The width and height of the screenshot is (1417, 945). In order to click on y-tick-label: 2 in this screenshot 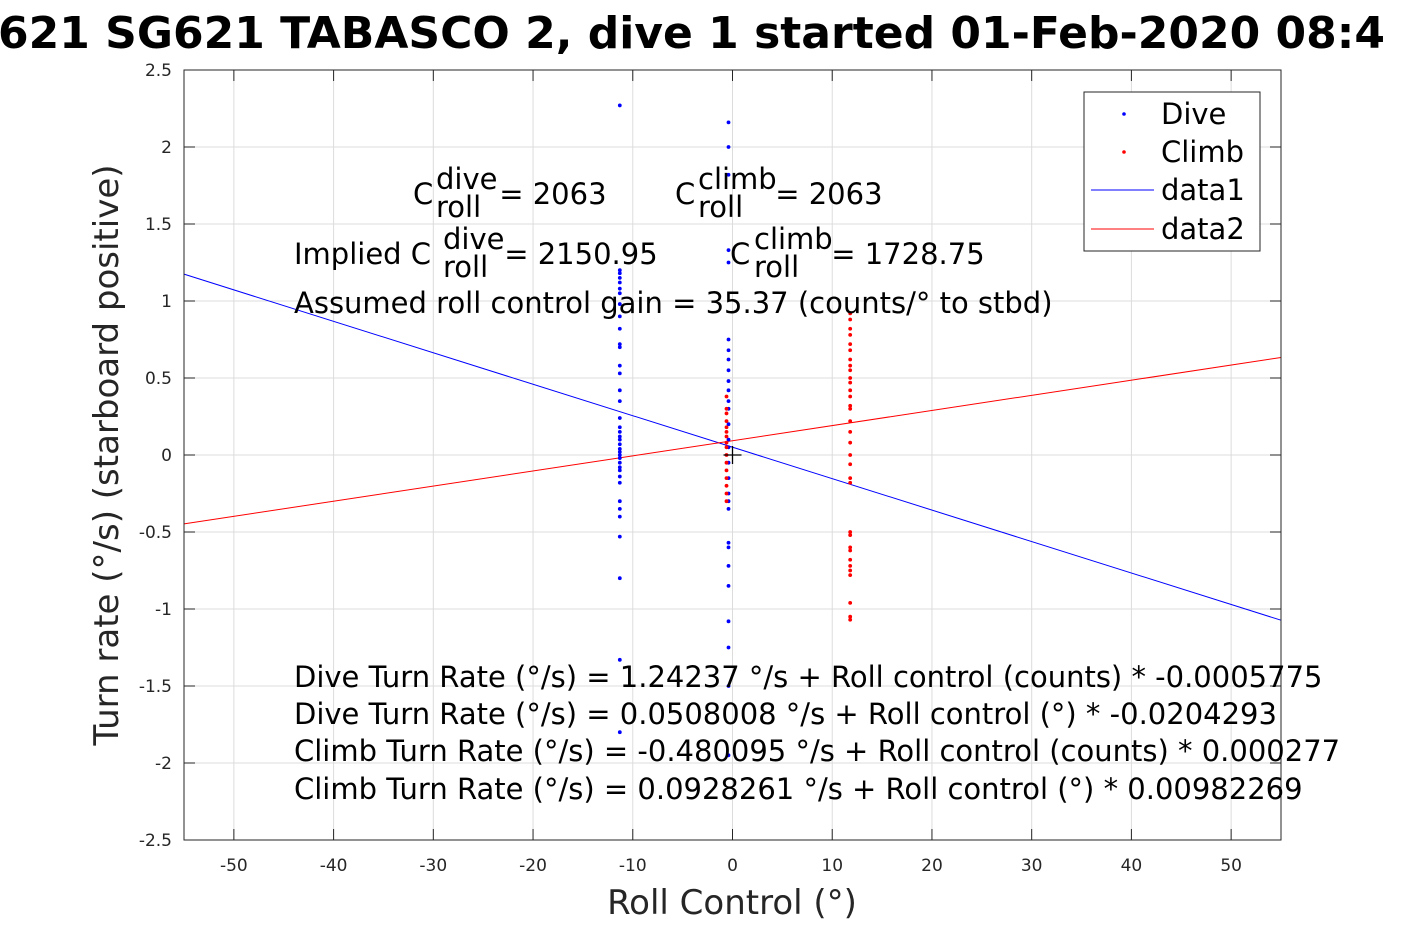, I will do `click(166, 148)`.